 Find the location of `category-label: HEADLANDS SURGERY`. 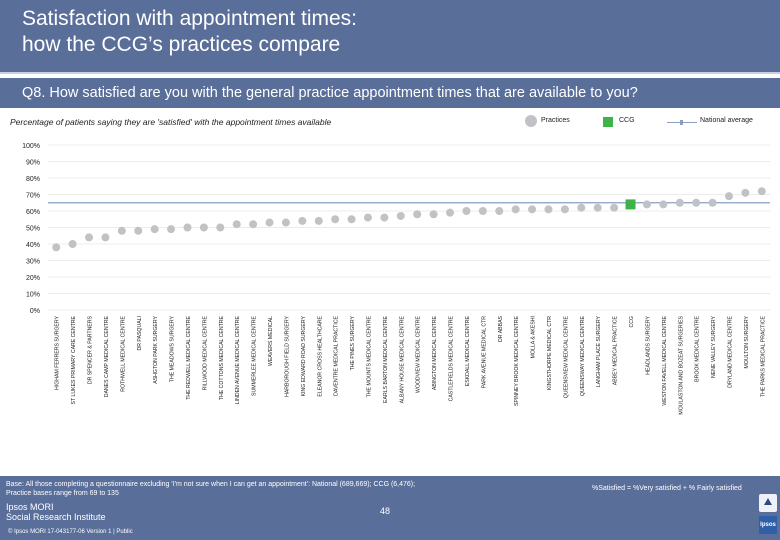

category-label: HEADLANDS SURGERY is located at coordinates (648, 344).